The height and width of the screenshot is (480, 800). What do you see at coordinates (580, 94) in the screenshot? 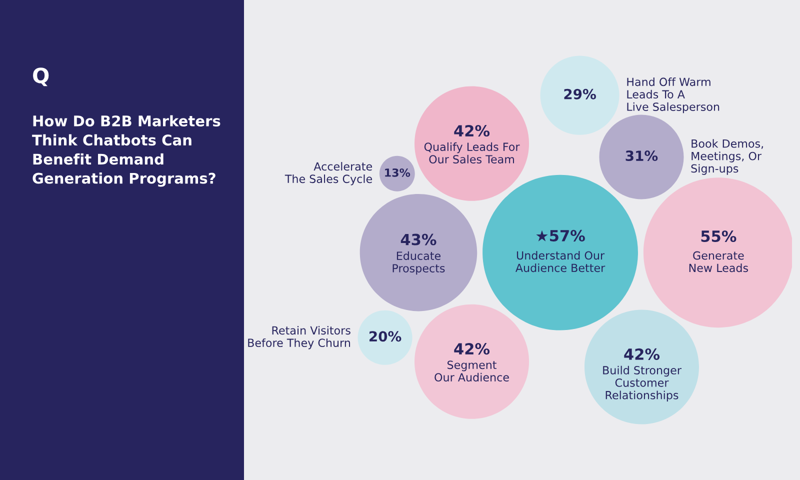
I see `data-label: 29%` at bounding box center [580, 94].